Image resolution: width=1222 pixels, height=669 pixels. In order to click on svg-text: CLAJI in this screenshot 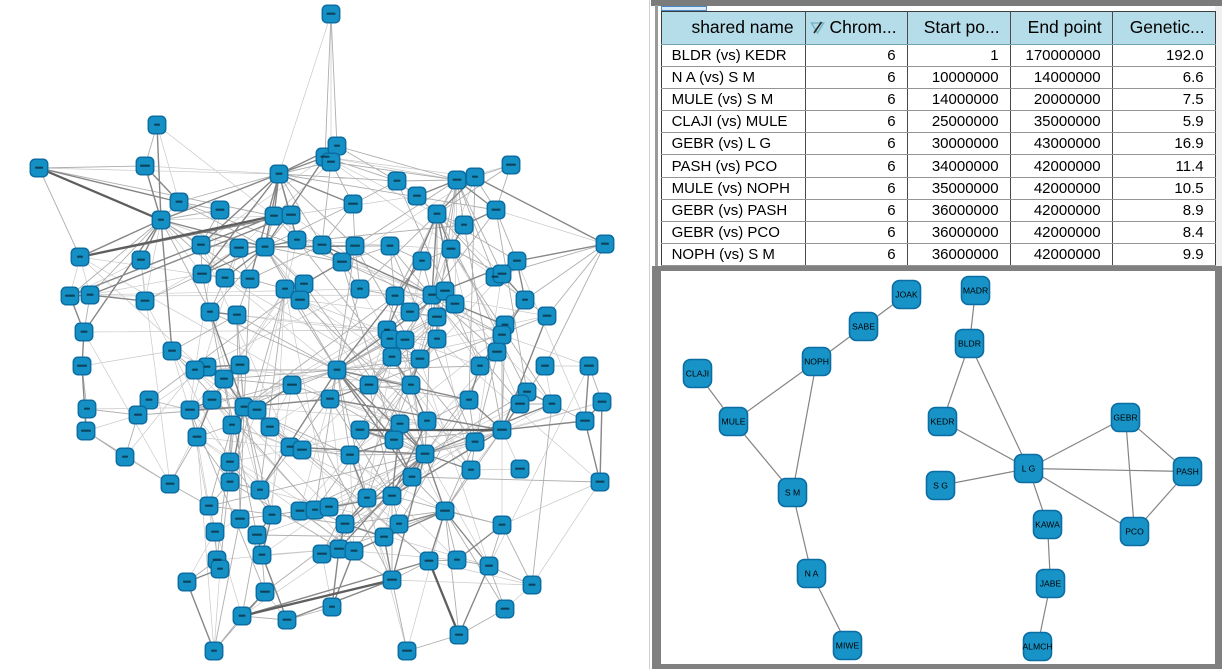, I will do `click(696, 373)`.